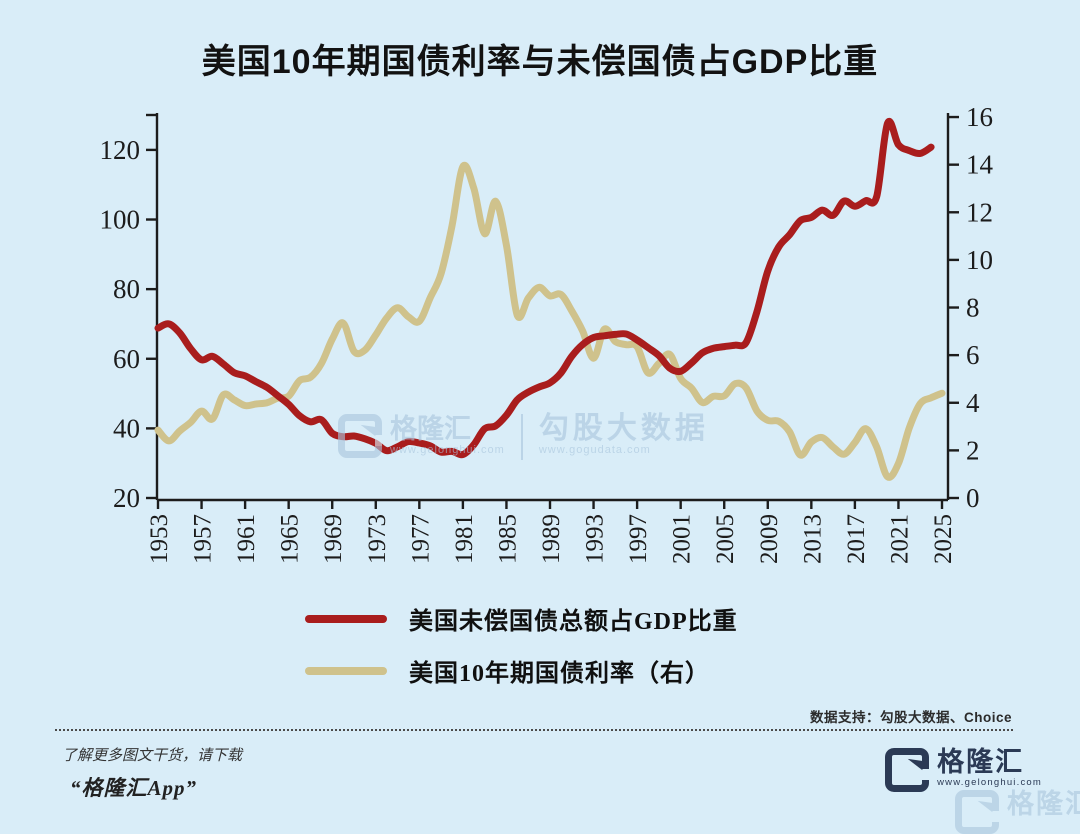 This screenshot has height=834, width=1080. What do you see at coordinates (120, 220) in the screenshot?
I see `y-left-tick-label: 100` at bounding box center [120, 220].